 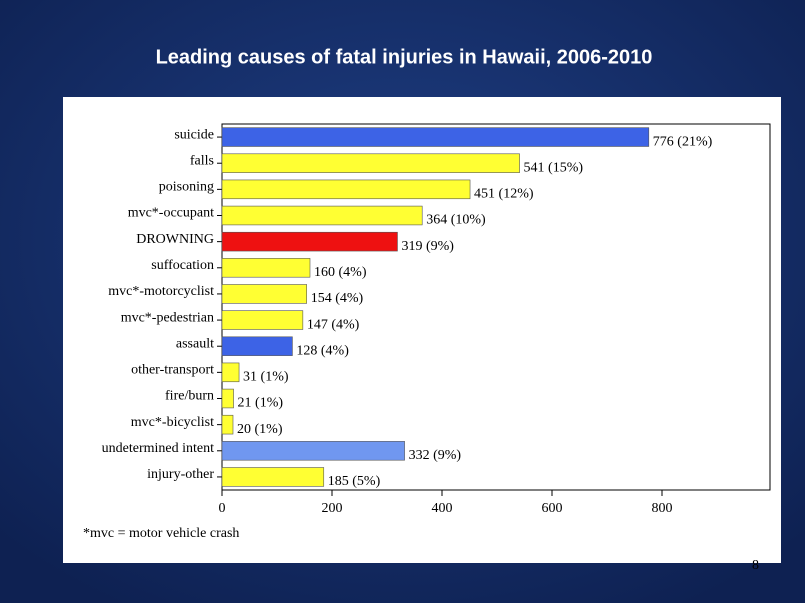 I want to click on value-label: 332 (9%), so click(x=435, y=455).